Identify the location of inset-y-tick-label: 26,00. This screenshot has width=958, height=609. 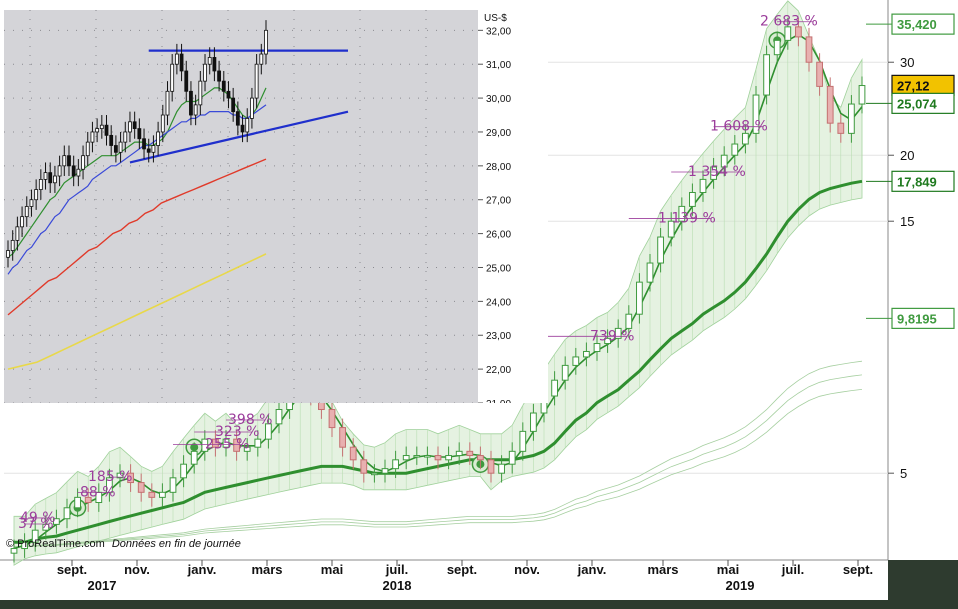
(498, 235).